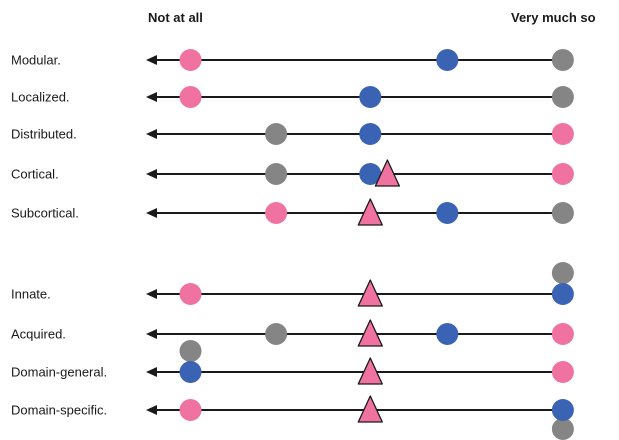  What do you see at coordinates (175, 17) in the screenshot?
I see `scale-left-label: Not at all` at bounding box center [175, 17].